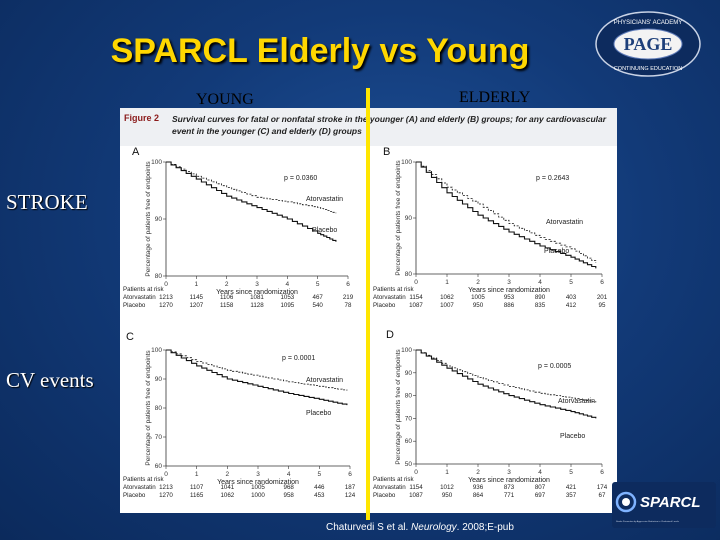 The image size is (720, 540). I want to click on panel-a-y-tick-label: 100, so click(156, 162).